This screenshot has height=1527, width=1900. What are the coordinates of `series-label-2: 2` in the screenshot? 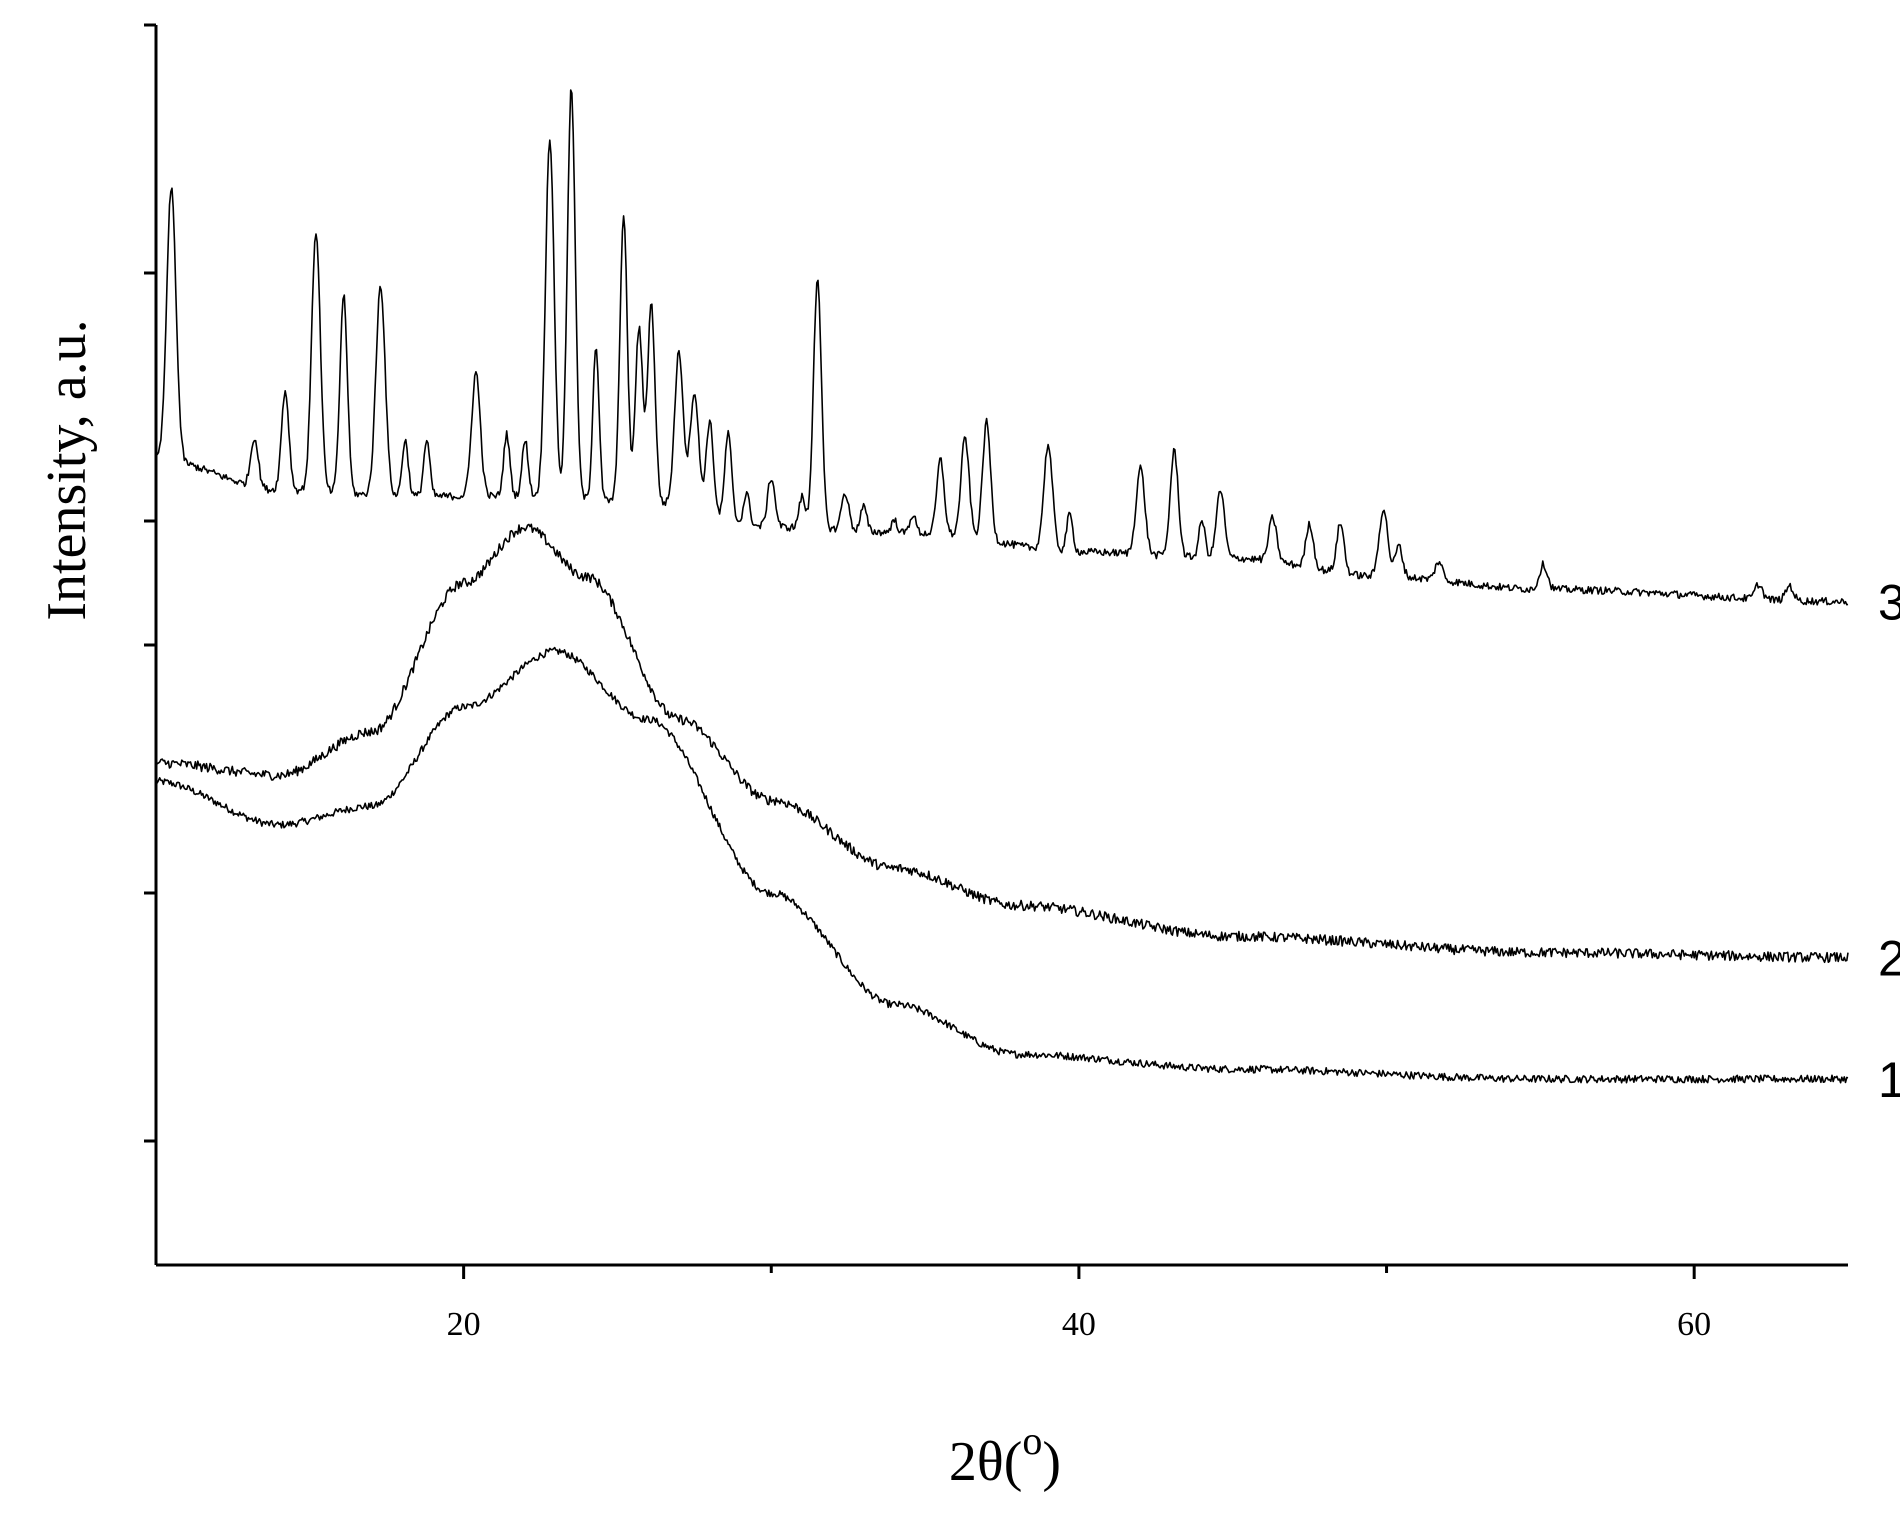 It's located at (1889, 958).